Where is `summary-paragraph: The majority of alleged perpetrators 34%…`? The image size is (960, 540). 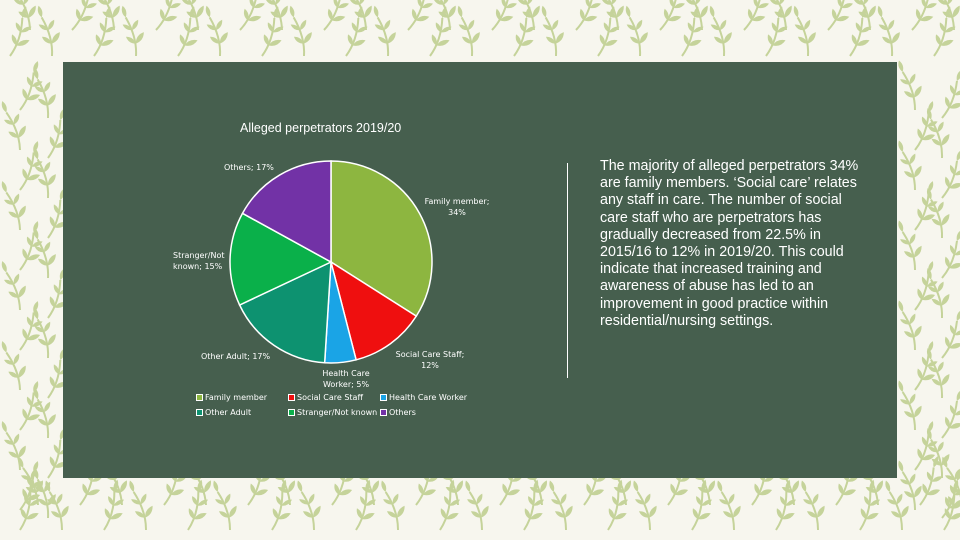 summary-paragraph: The majority of alleged perpetrators 34%… is located at coordinates (729, 243).